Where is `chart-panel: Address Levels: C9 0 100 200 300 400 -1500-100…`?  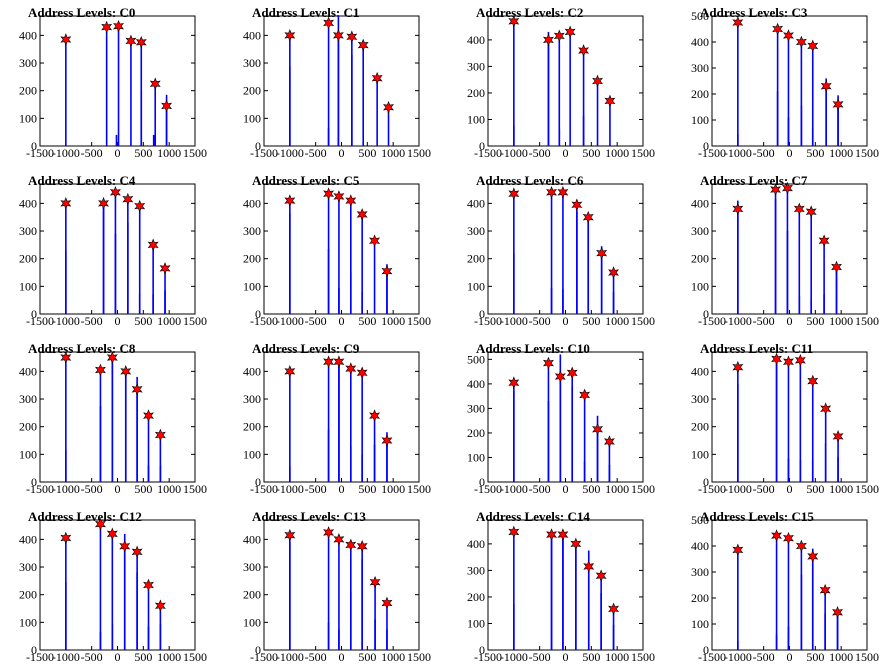 chart-panel: Address Levels: C9 0 100 200 300 400 -1500-100… is located at coordinates (337, 418).